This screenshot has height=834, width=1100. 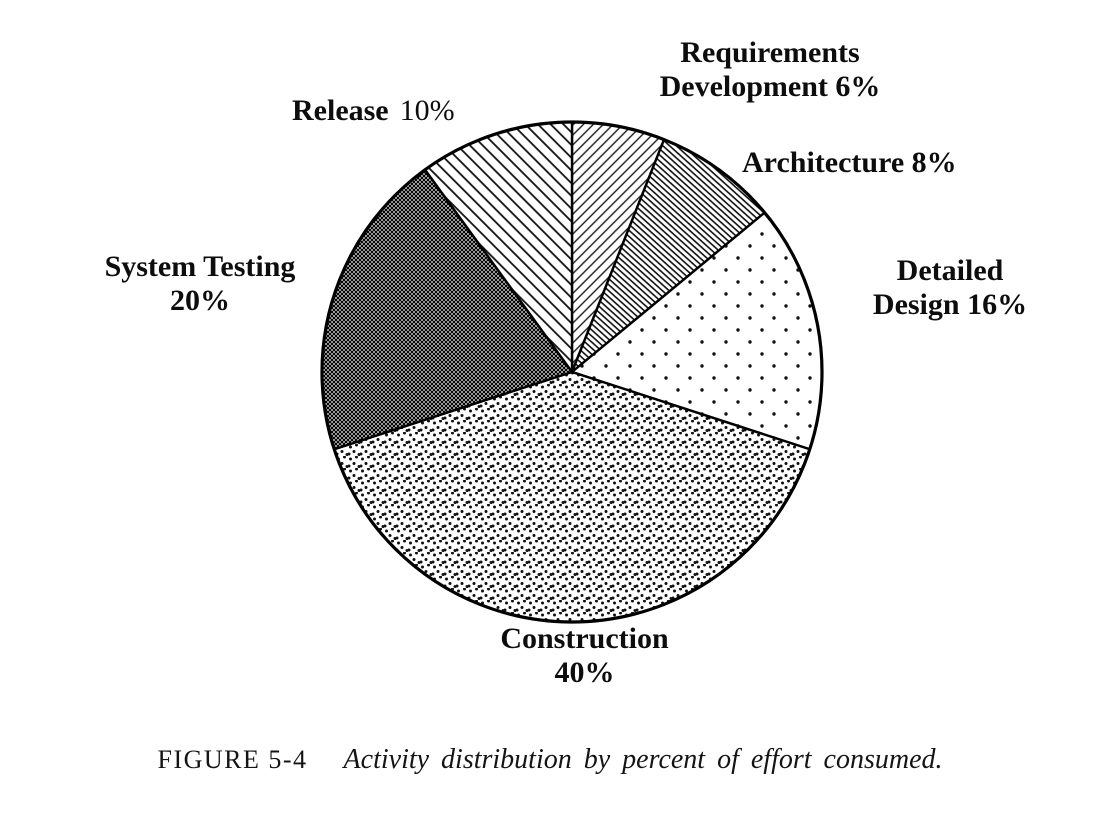 What do you see at coordinates (950, 270) in the screenshot?
I see `label-detailed-line1: Detailed` at bounding box center [950, 270].